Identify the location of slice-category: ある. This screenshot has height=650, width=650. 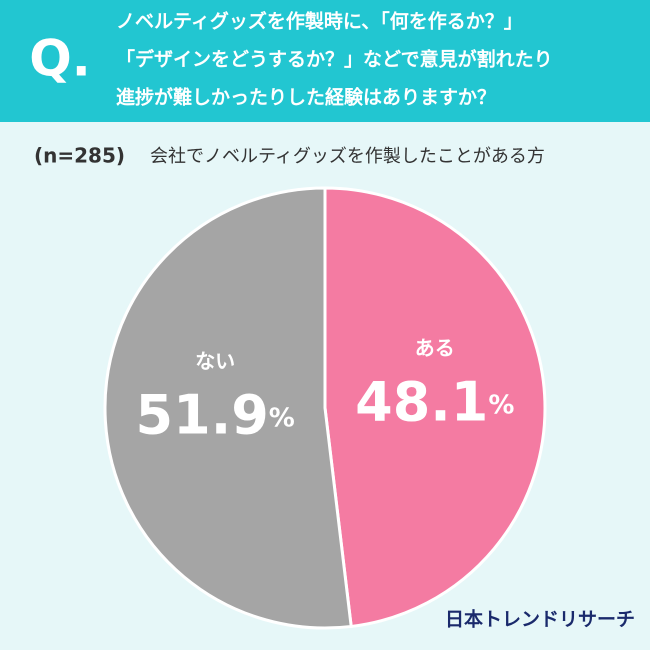
(435, 348).